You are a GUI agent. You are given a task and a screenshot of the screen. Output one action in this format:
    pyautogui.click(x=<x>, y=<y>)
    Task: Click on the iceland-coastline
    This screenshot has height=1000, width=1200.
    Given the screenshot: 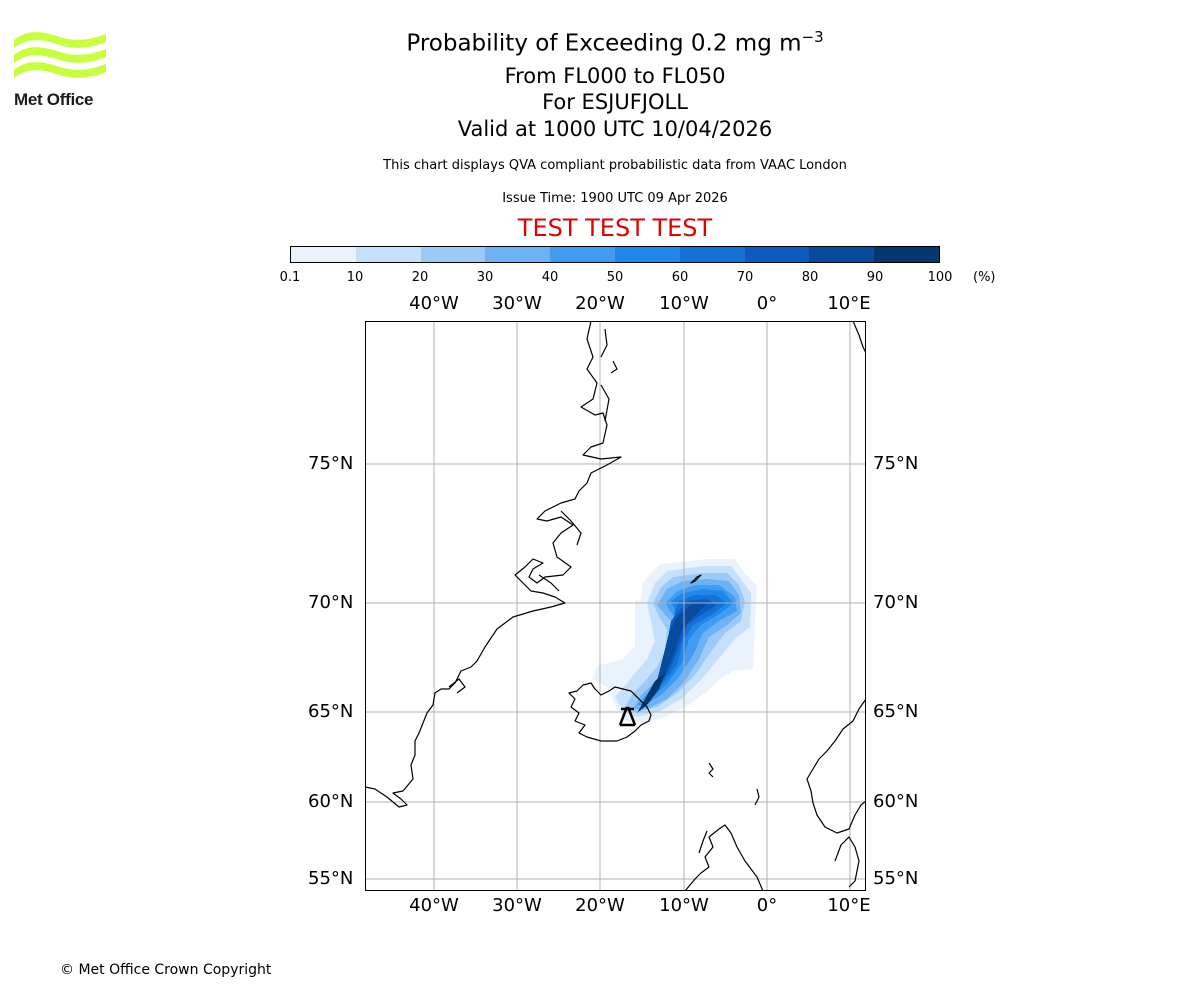 What is the action you would take?
    pyautogui.click(x=610, y=712)
    